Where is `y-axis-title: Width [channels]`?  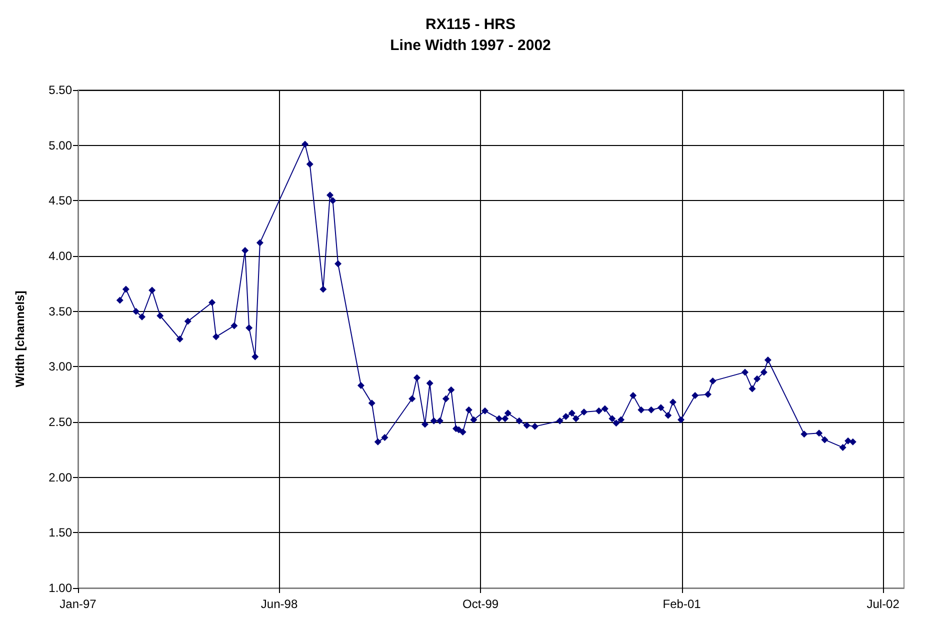
y-axis-title: Width [channels] is located at coordinates (20, 339).